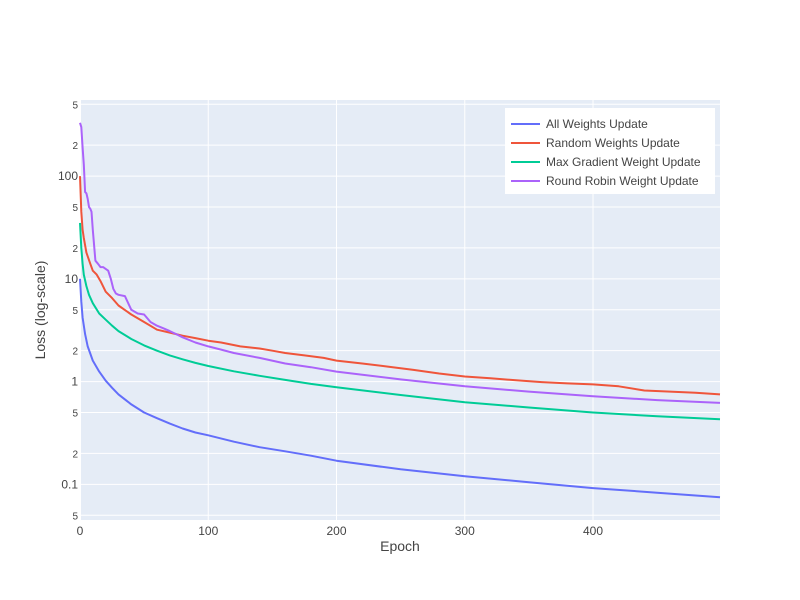 This screenshot has width=800, height=600. I want to click on x-axis-ticks: 0 100 200 300 400, so click(340, 531).